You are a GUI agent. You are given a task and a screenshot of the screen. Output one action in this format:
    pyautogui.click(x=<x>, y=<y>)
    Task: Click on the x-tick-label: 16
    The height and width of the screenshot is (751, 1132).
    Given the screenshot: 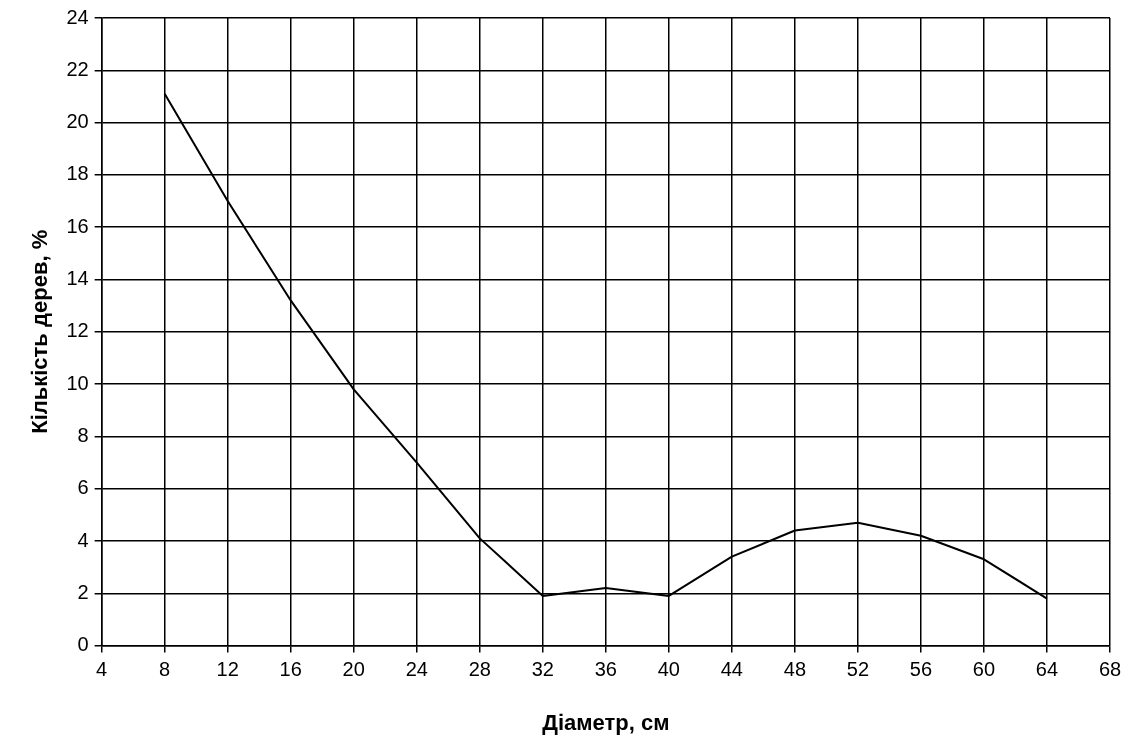 What is the action you would take?
    pyautogui.click(x=290, y=669)
    